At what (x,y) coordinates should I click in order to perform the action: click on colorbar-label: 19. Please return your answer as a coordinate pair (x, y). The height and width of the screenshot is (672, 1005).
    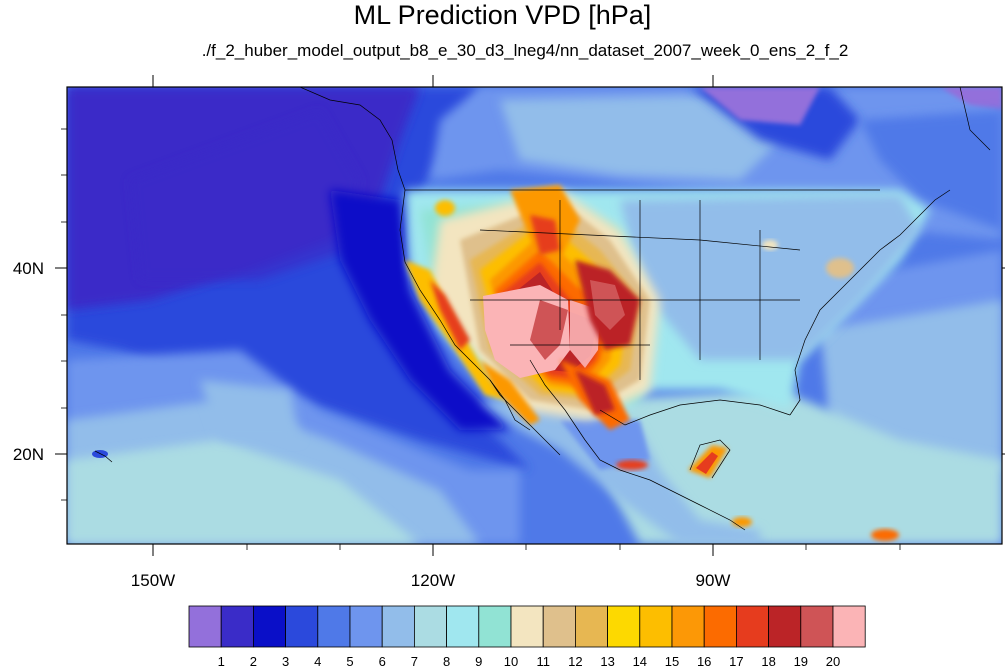
    Looking at the image, I should click on (801, 661).